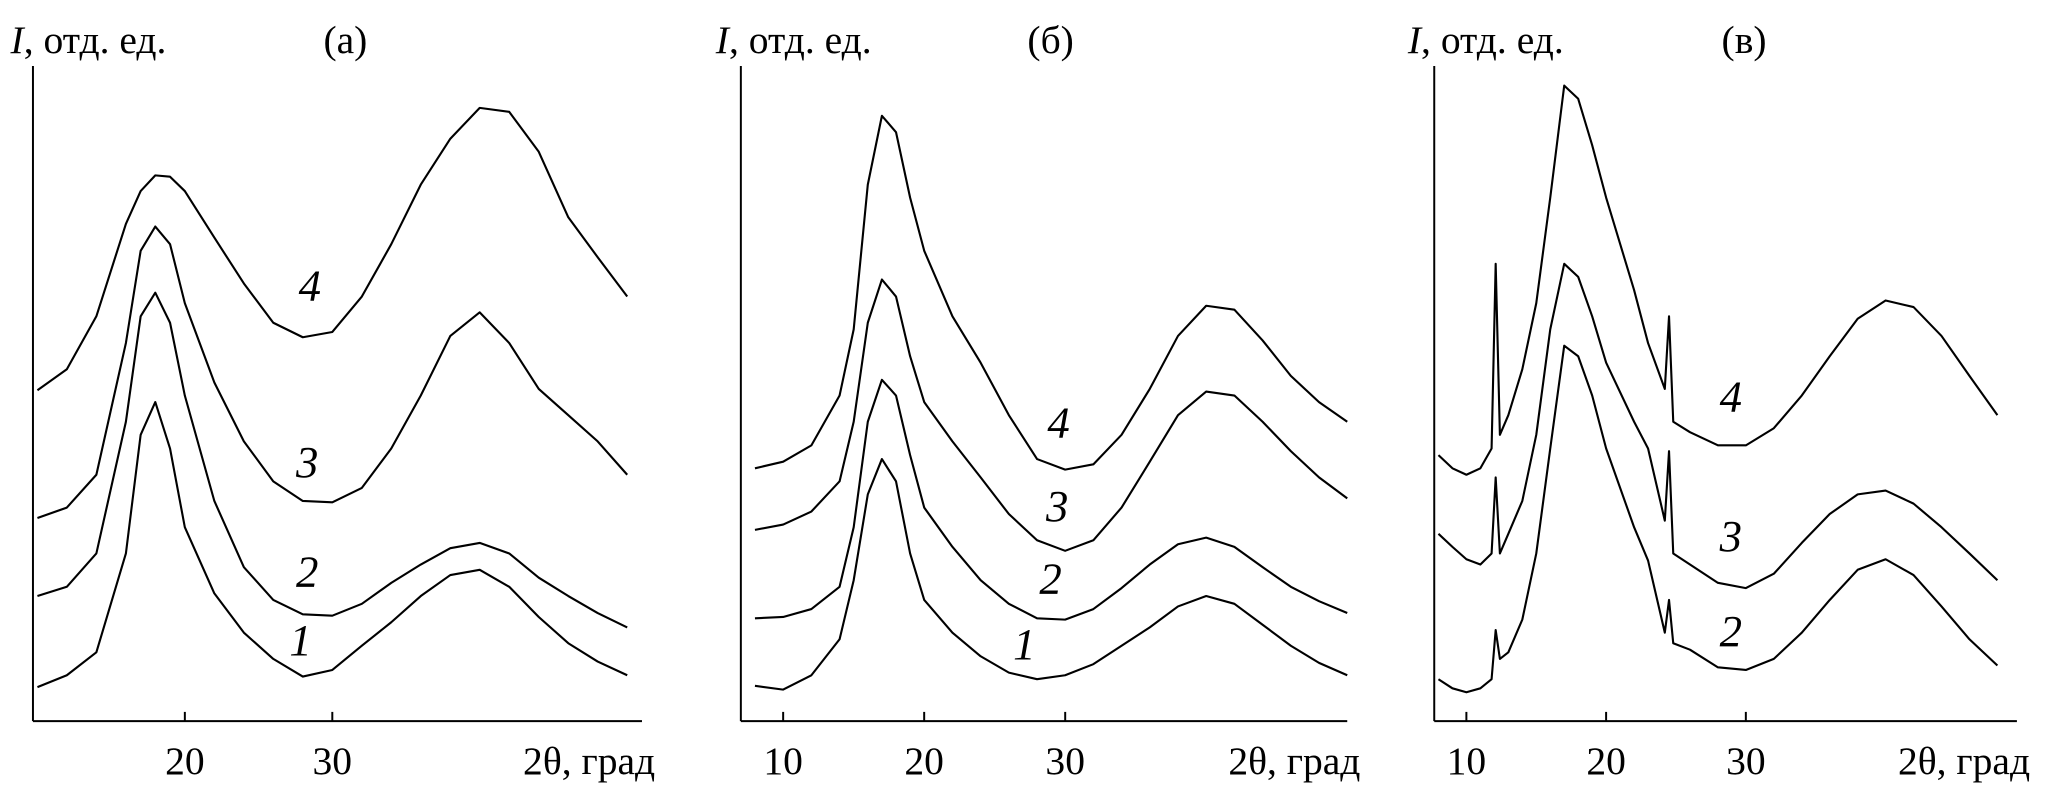  Describe the element at coordinates (1744, 40) in the screenshot. I see `panel-title: (в)` at that location.